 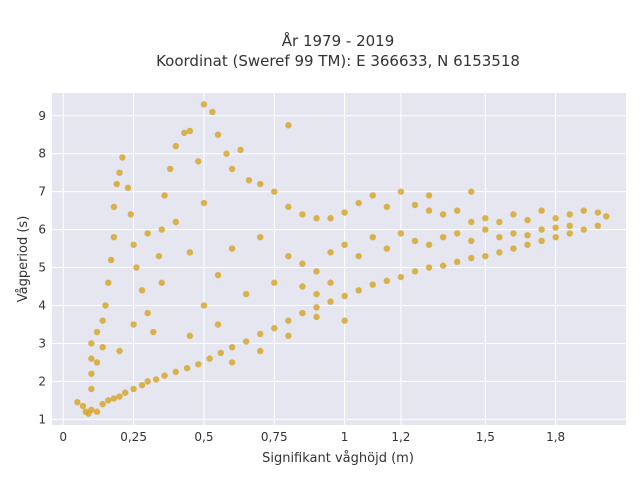 I want to click on y-tick-label: 6, so click(x=42, y=230).